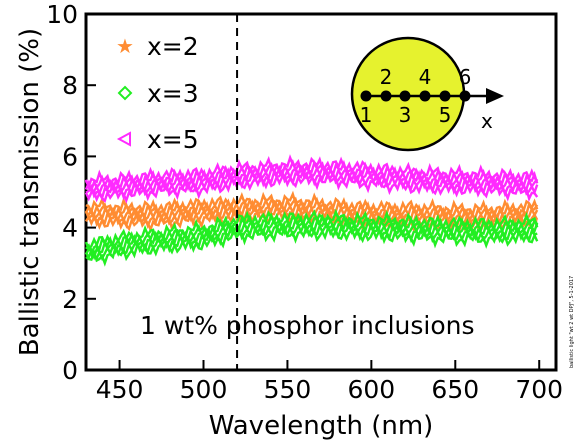 Image resolution: width=584 pixels, height=444 pixels. I want to click on x-axis-label: Wavelength (nm), so click(321, 426).